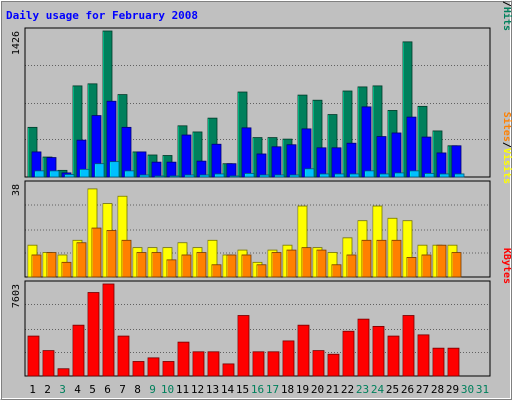  What do you see at coordinates (506, 266) in the screenshot?
I see `legend: KBytes` at bounding box center [506, 266].